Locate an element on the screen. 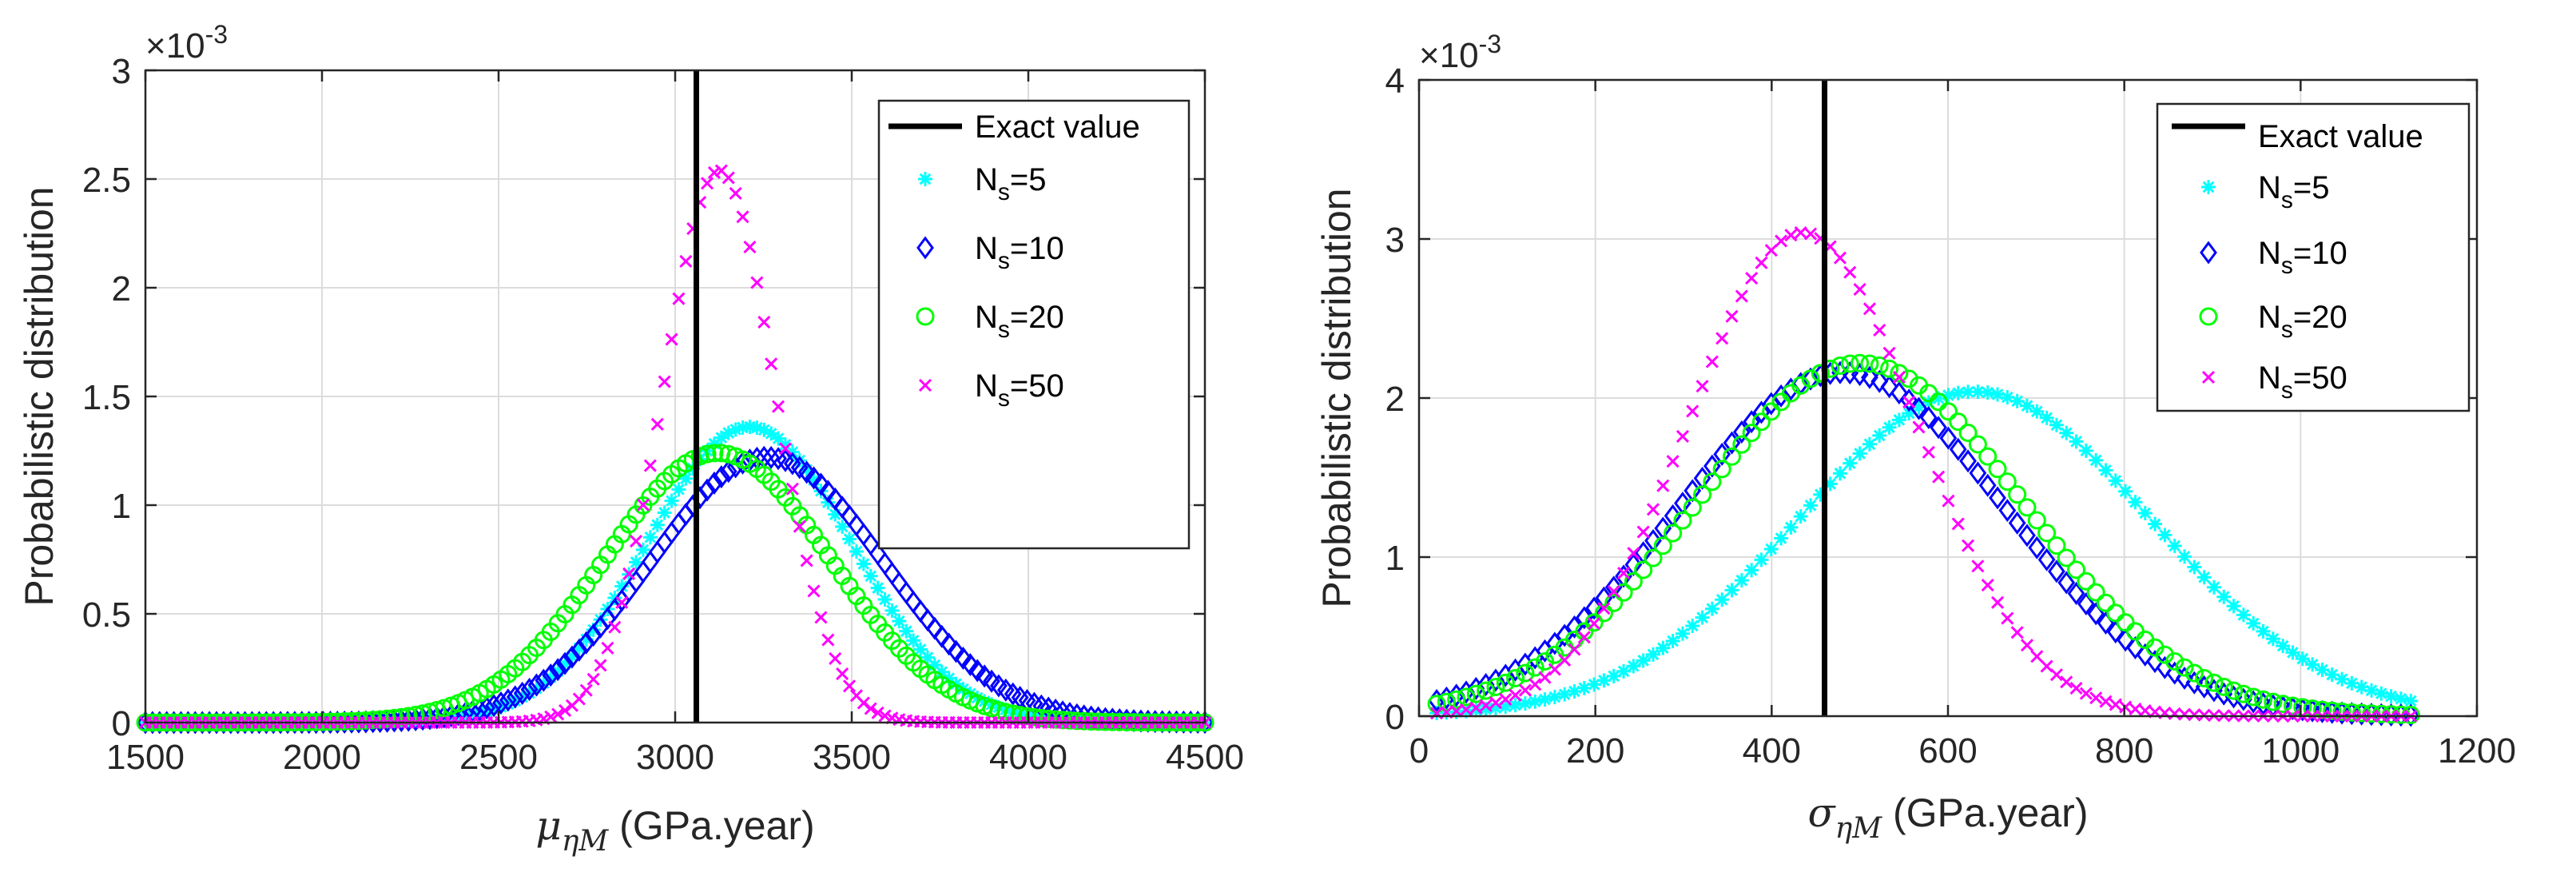  legend: Exact value Ns=5 Ns=10 Ns=20 Ns=50 is located at coordinates (2313, 257).